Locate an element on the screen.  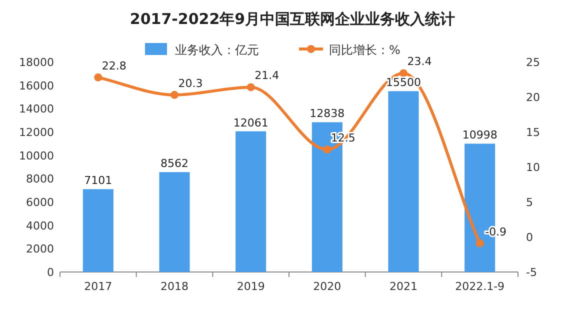
y2tick: 20 is located at coordinates (533, 97).